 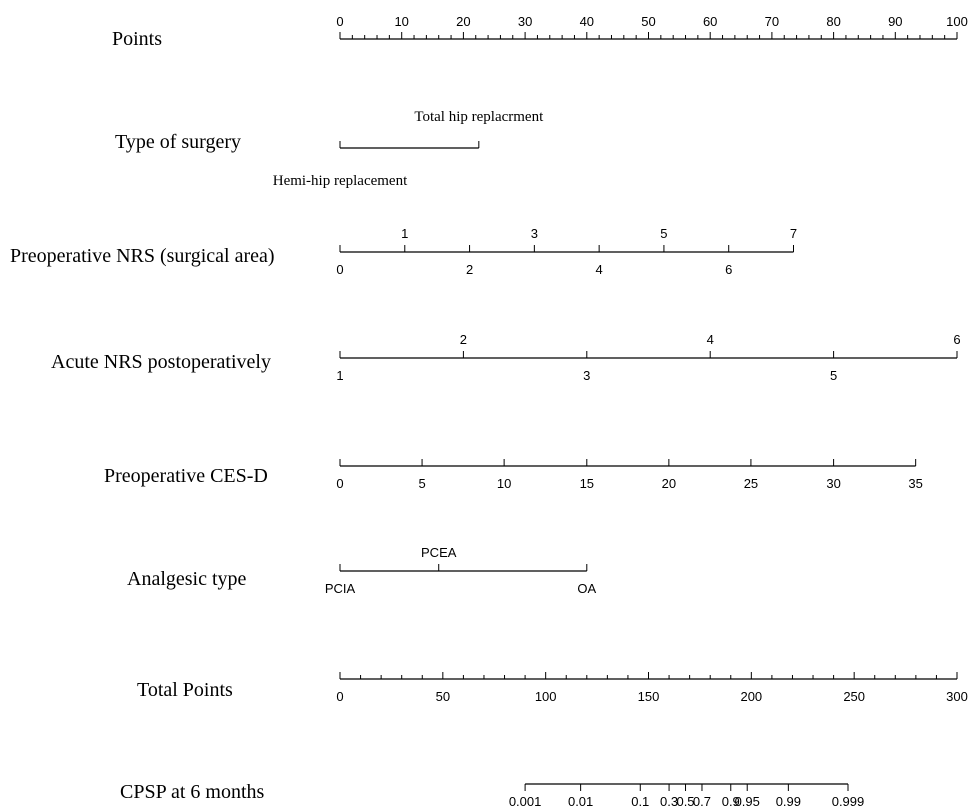 What do you see at coordinates (848, 801) in the screenshot?
I see `cpsp-tick-label: 0.999` at bounding box center [848, 801].